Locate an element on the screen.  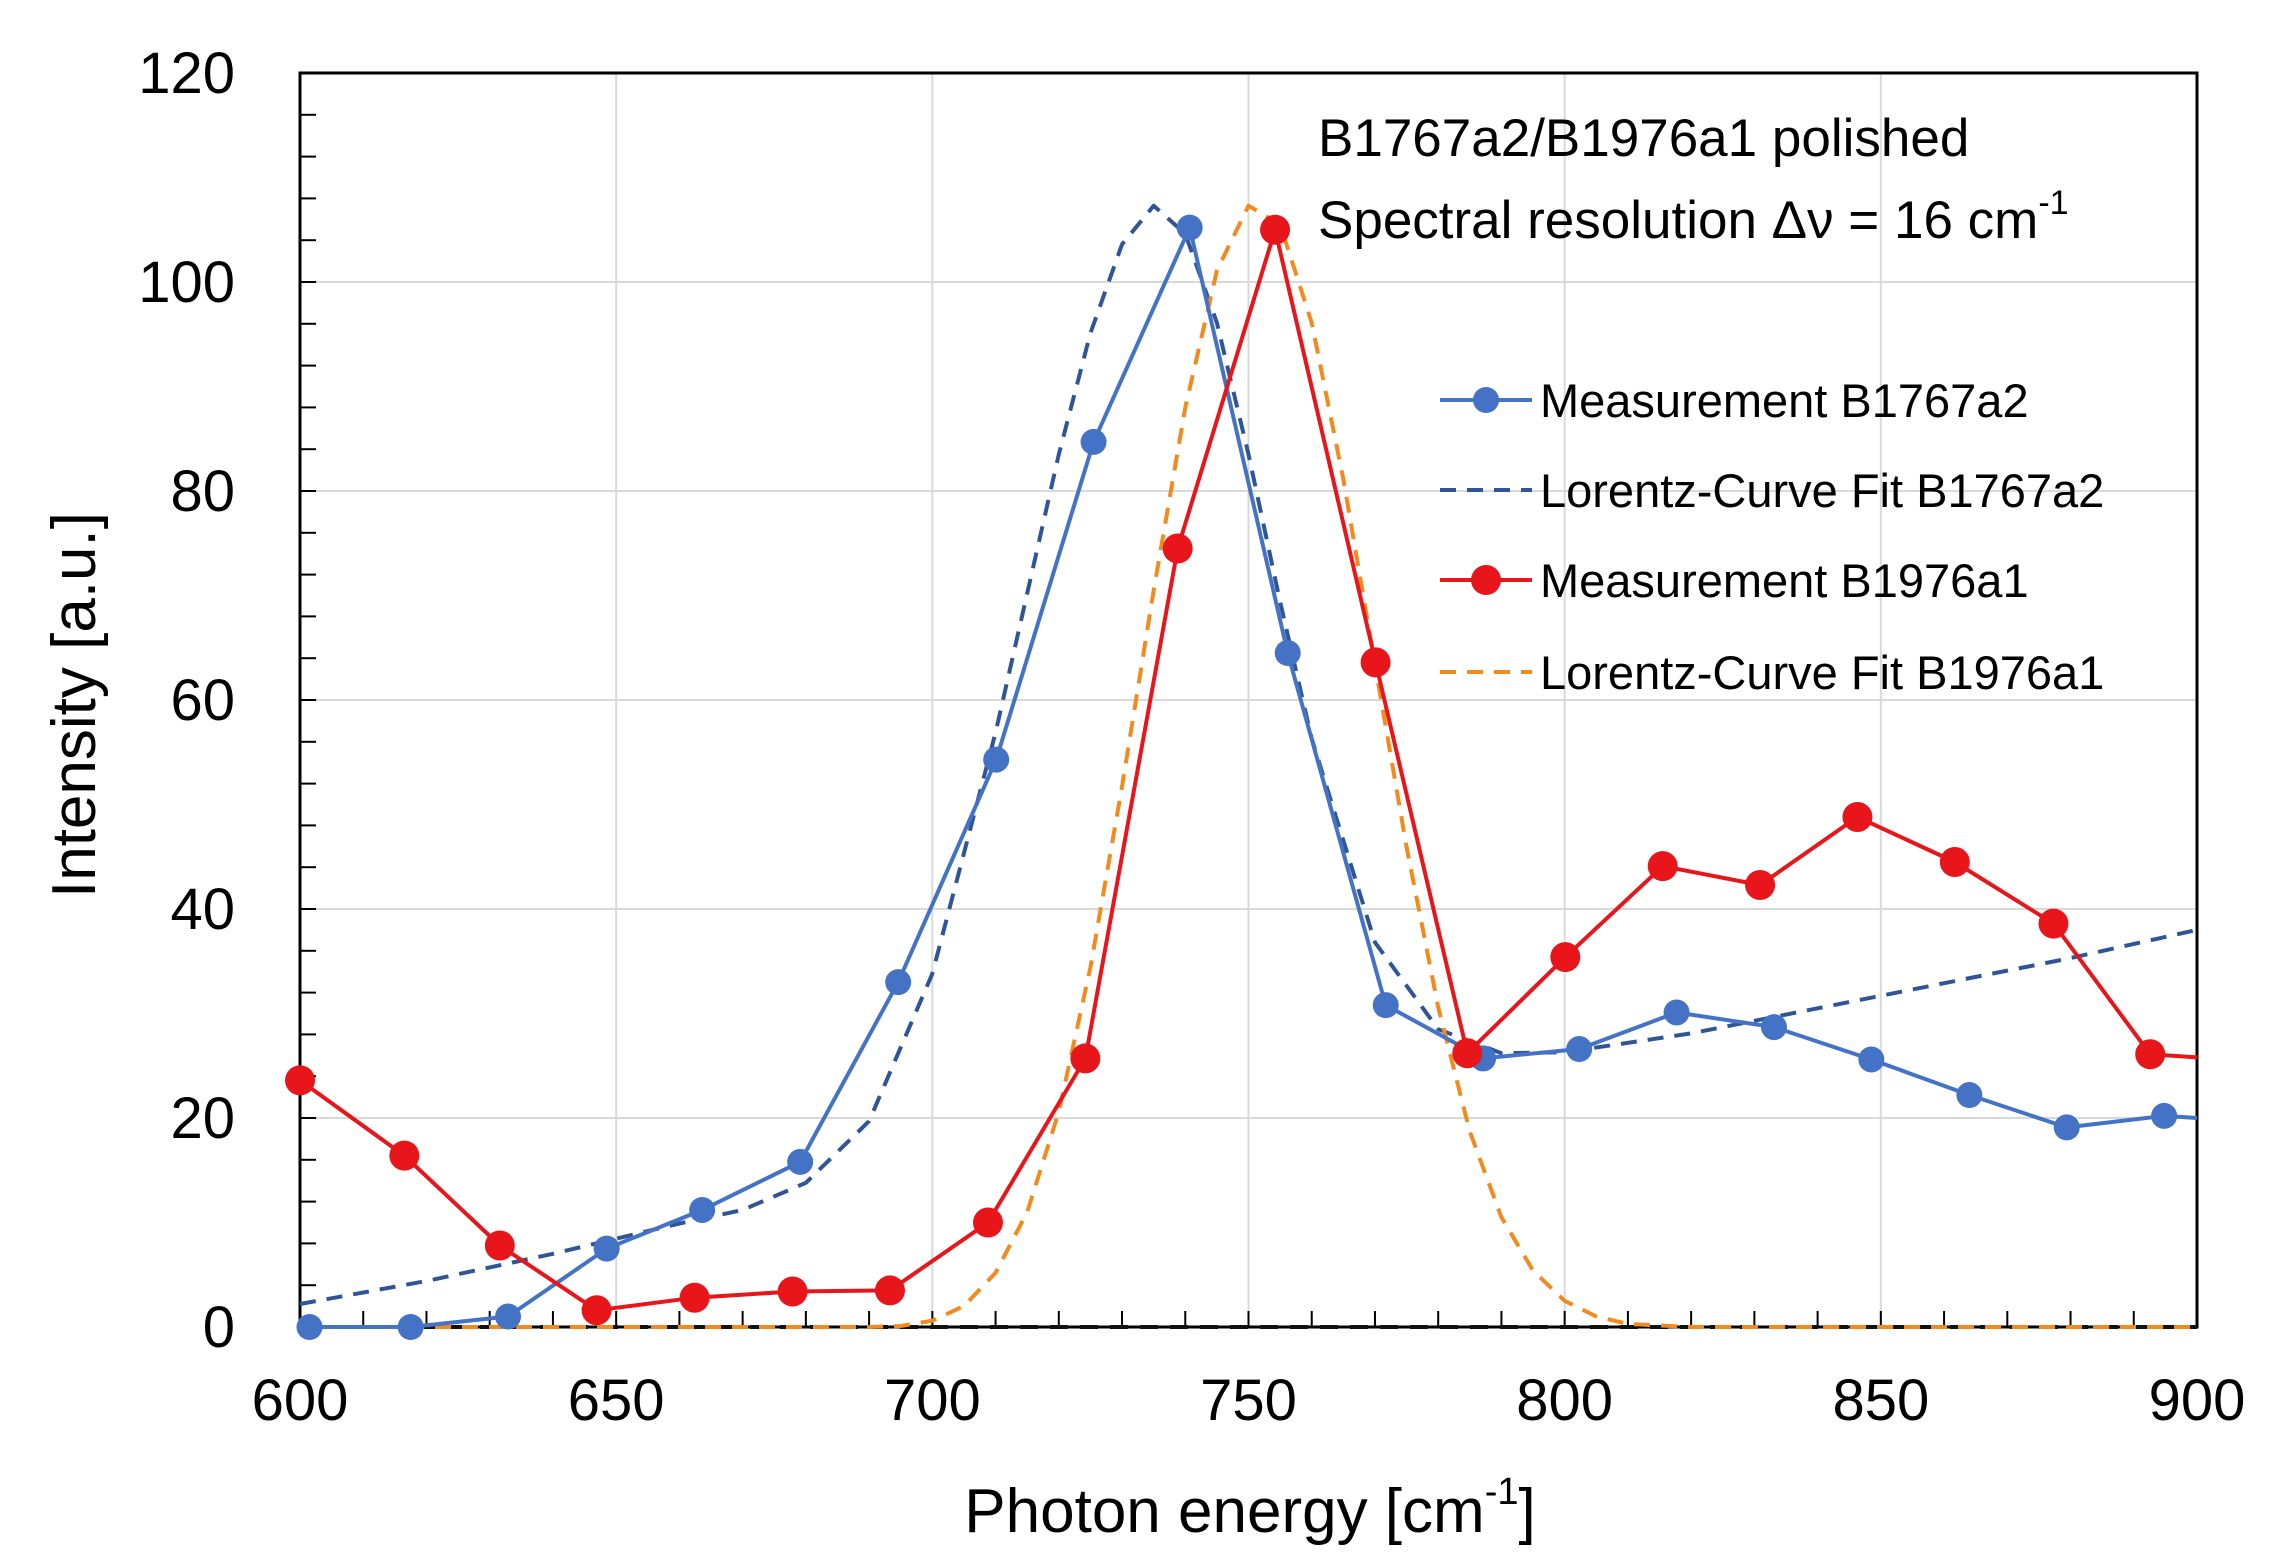
x-tick-label: 750 is located at coordinates (1248, 1400).